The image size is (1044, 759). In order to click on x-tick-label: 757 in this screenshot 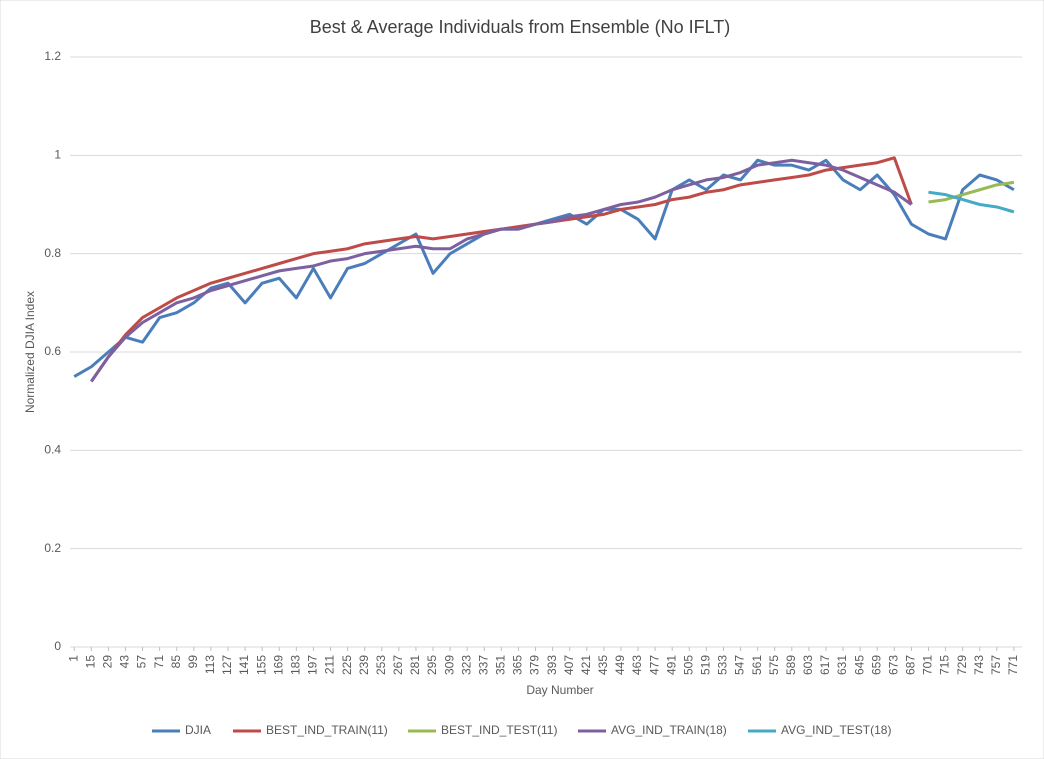, I will do `click(996, 665)`.